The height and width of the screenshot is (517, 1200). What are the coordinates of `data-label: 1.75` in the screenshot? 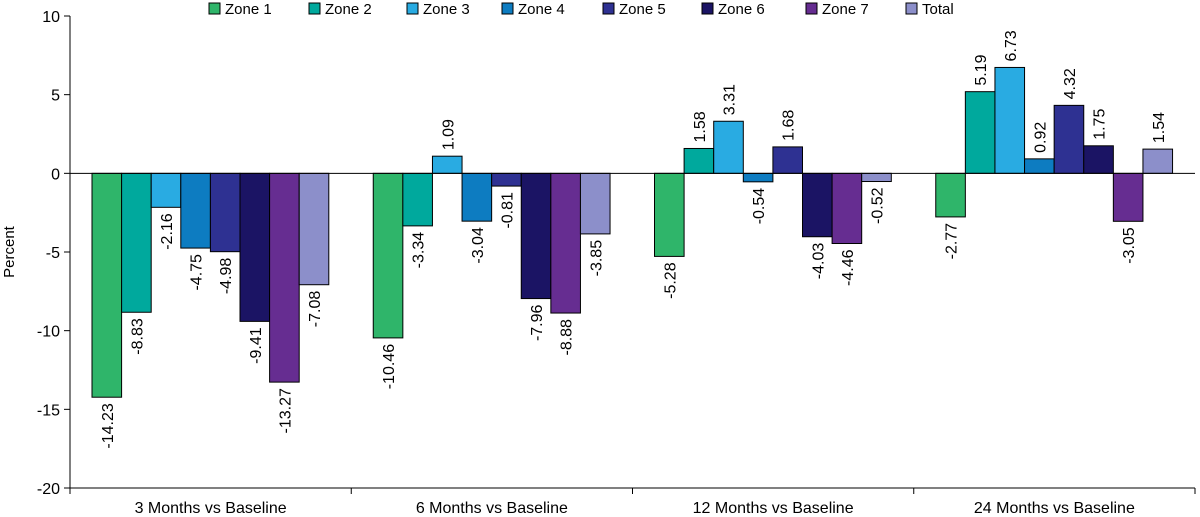 It's located at (1100, 124).